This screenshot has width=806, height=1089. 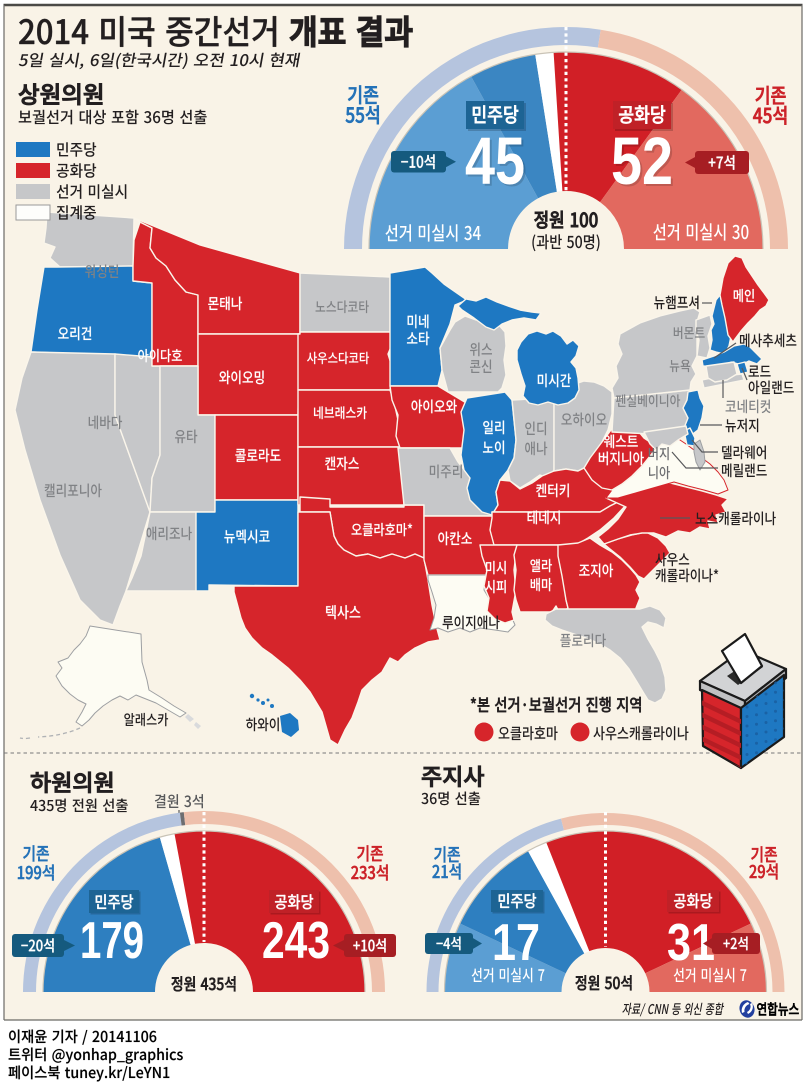 What do you see at coordinates (112, 941) in the screenshot?
I see `svg-text: 179` at bounding box center [112, 941].